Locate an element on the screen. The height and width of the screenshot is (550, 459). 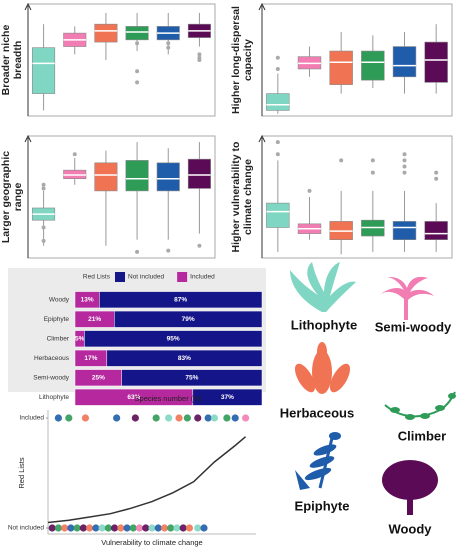
plant-label: Epiphyte is located at coordinates (322, 505).